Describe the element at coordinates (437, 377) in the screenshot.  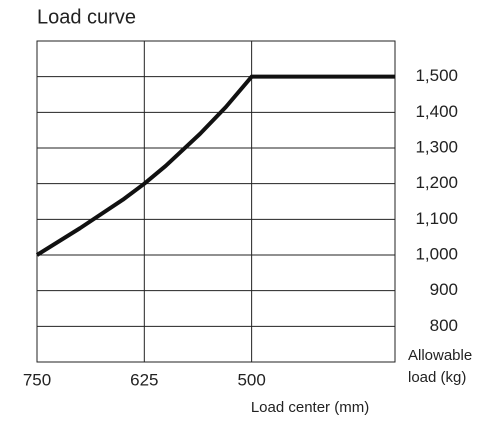
I see `y-axis-label: load (kg)` at that location.